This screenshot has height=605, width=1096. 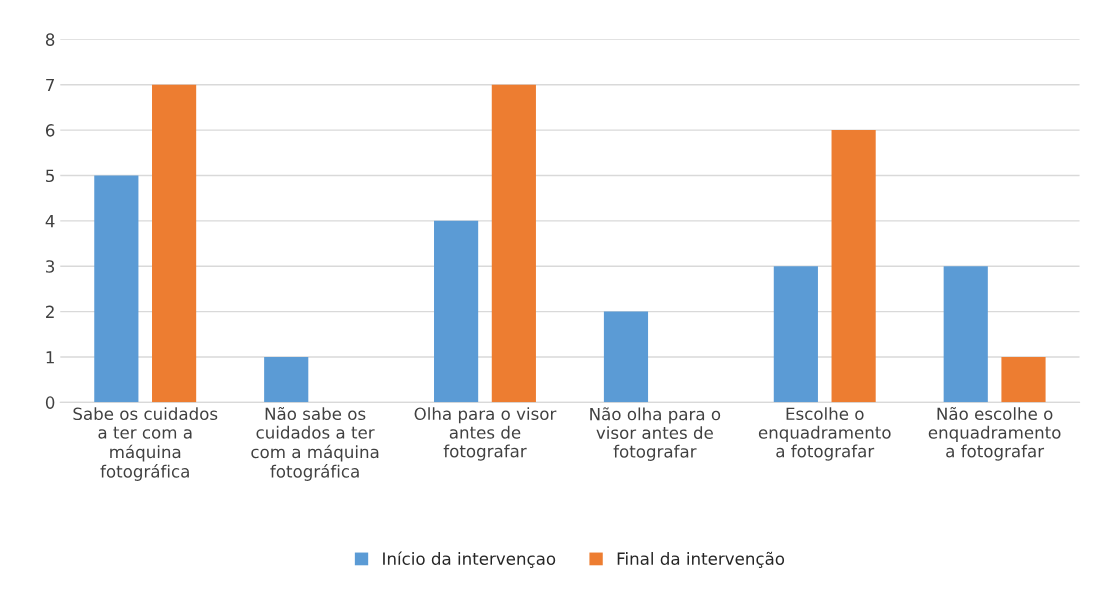 What do you see at coordinates (50, 266) in the screenshot?
I see `y-tick-label: 3` at bounding box center [50, 266].